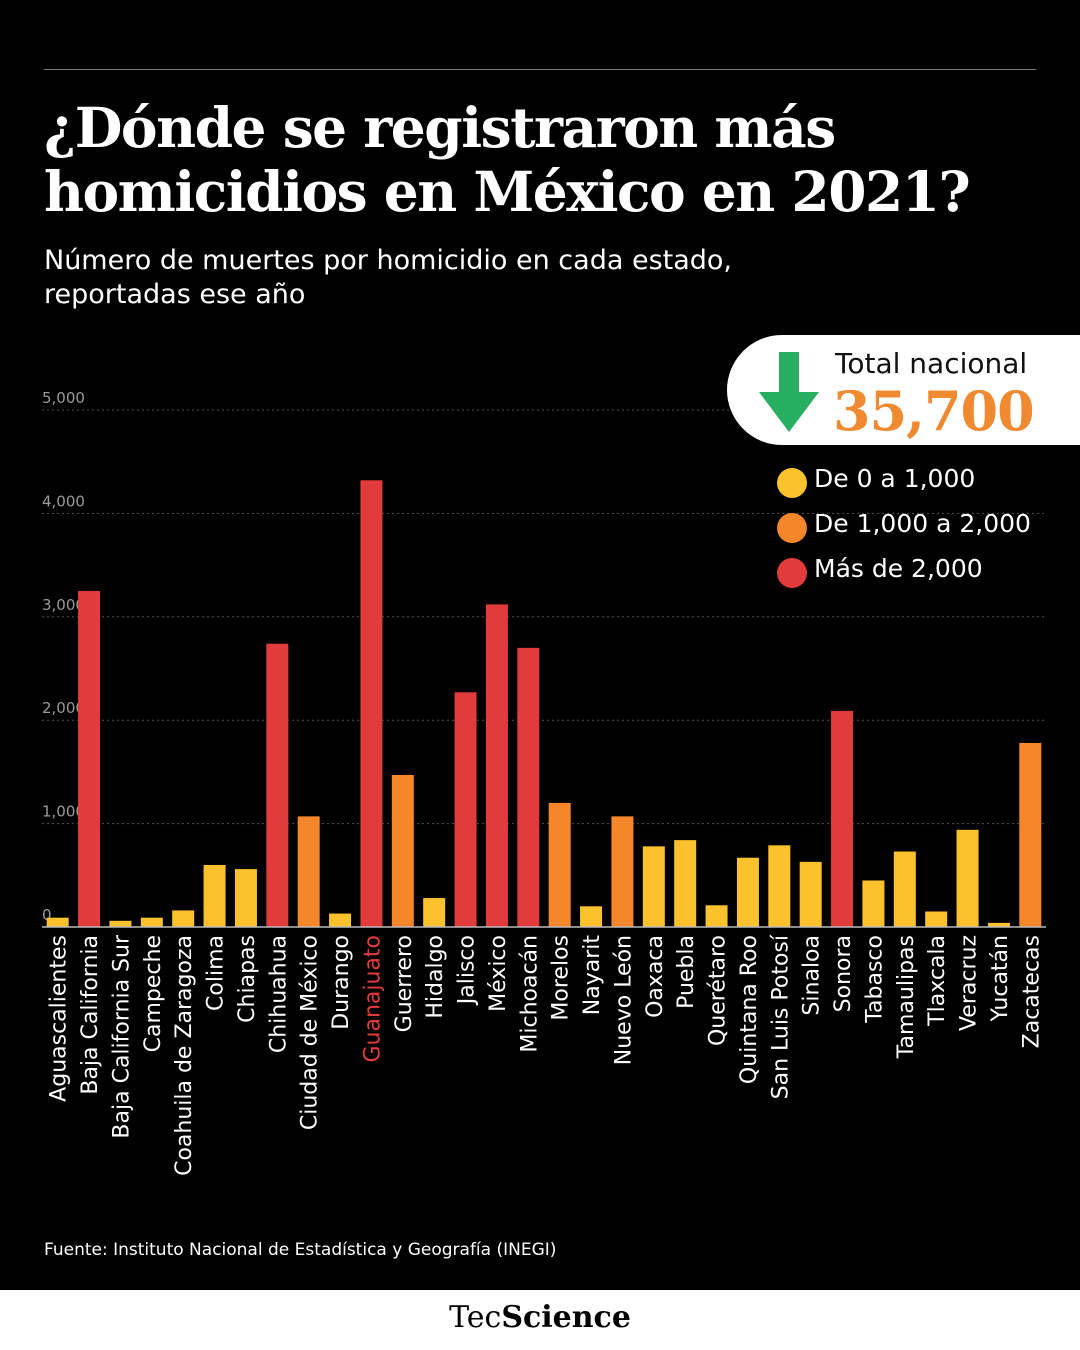 Image resolution: width=1080 pixels, height=1350 pixels. I want to click on y-tick-label: 3,000, so click(63, 605).